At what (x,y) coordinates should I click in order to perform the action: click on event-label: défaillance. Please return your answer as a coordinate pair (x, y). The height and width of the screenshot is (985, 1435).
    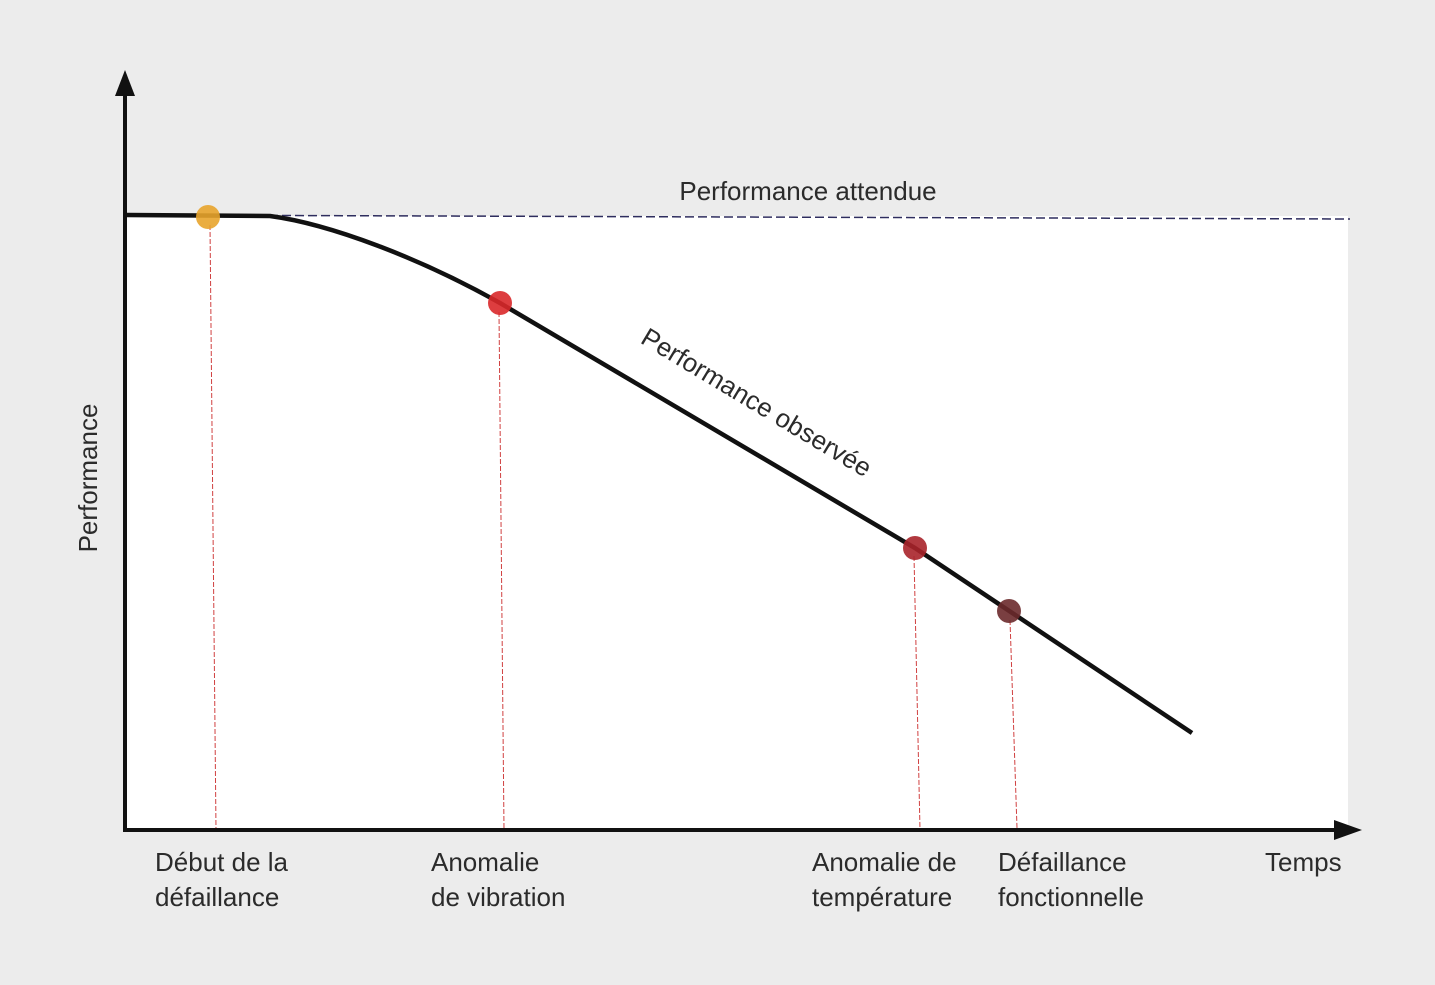
    Looking at the image, I should click on (217, 897).